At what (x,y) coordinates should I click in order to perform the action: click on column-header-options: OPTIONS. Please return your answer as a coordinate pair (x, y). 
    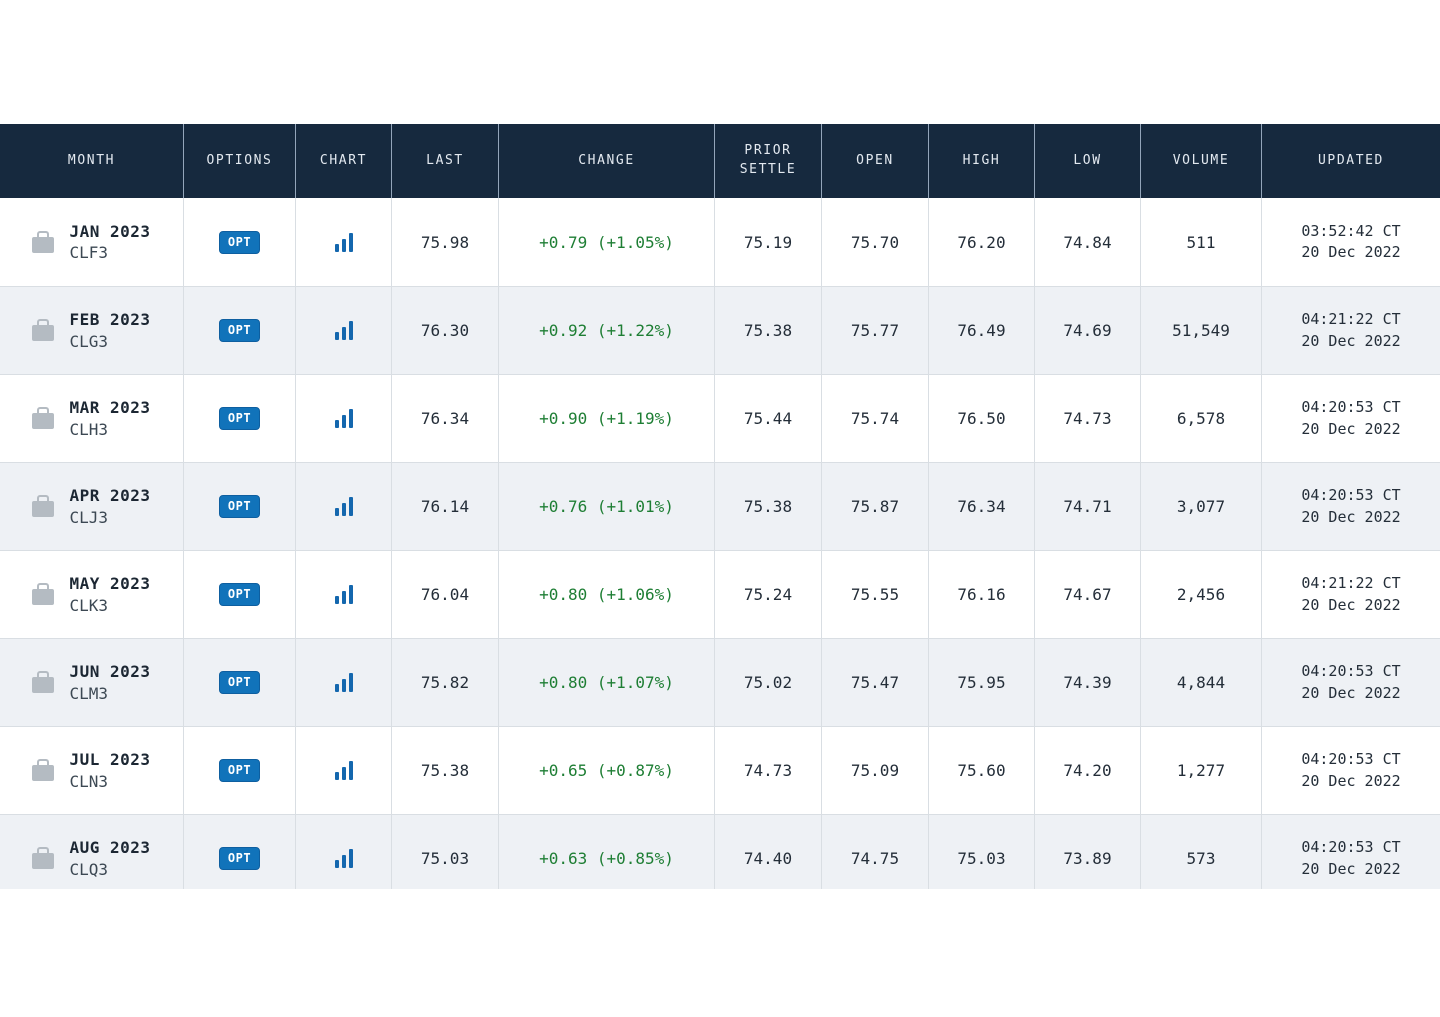
    Looking at the image, I should click on (240, 161).